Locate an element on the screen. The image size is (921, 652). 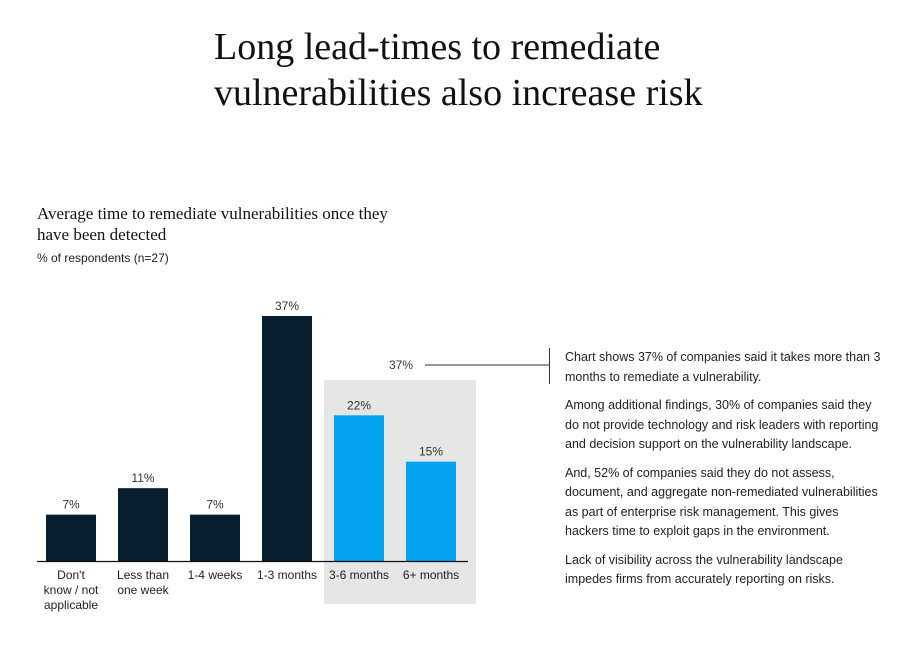
highlight-total-label: 37% is located at coordinates (401, 365).